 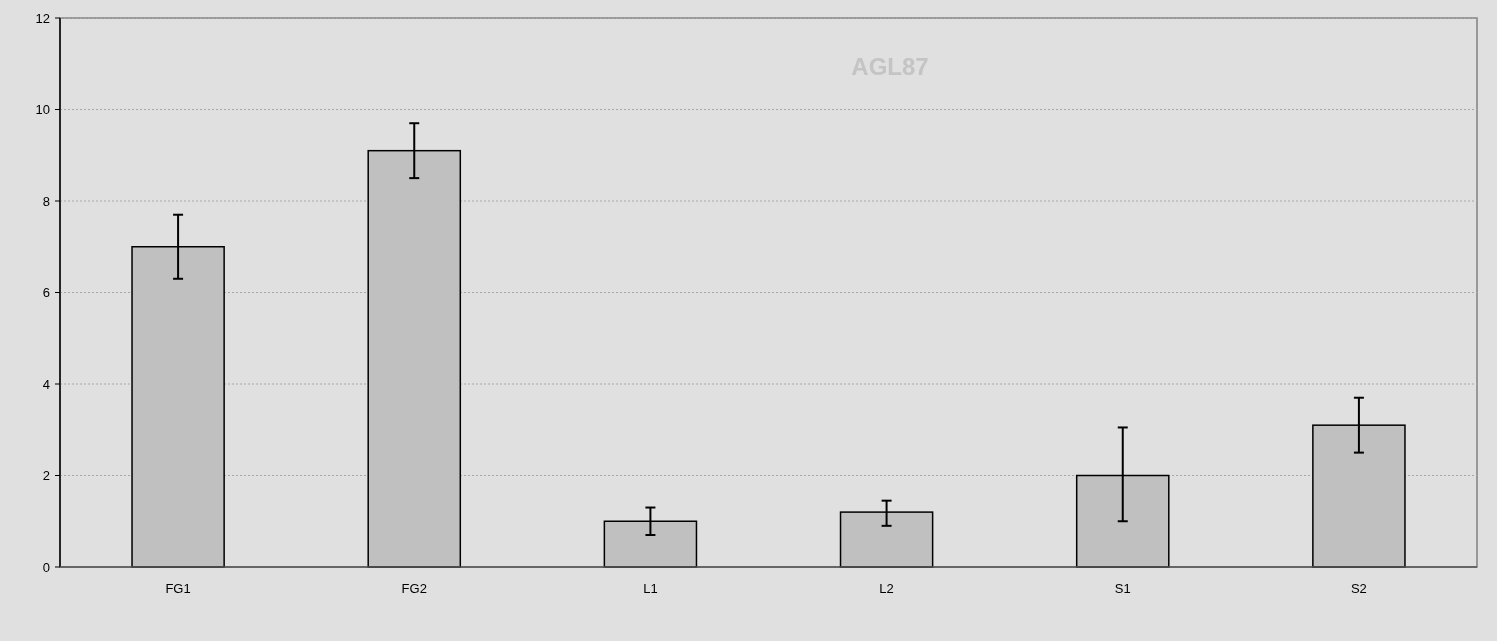 I want to click on x-tick-label: S1, so click(x=1122, y=588).